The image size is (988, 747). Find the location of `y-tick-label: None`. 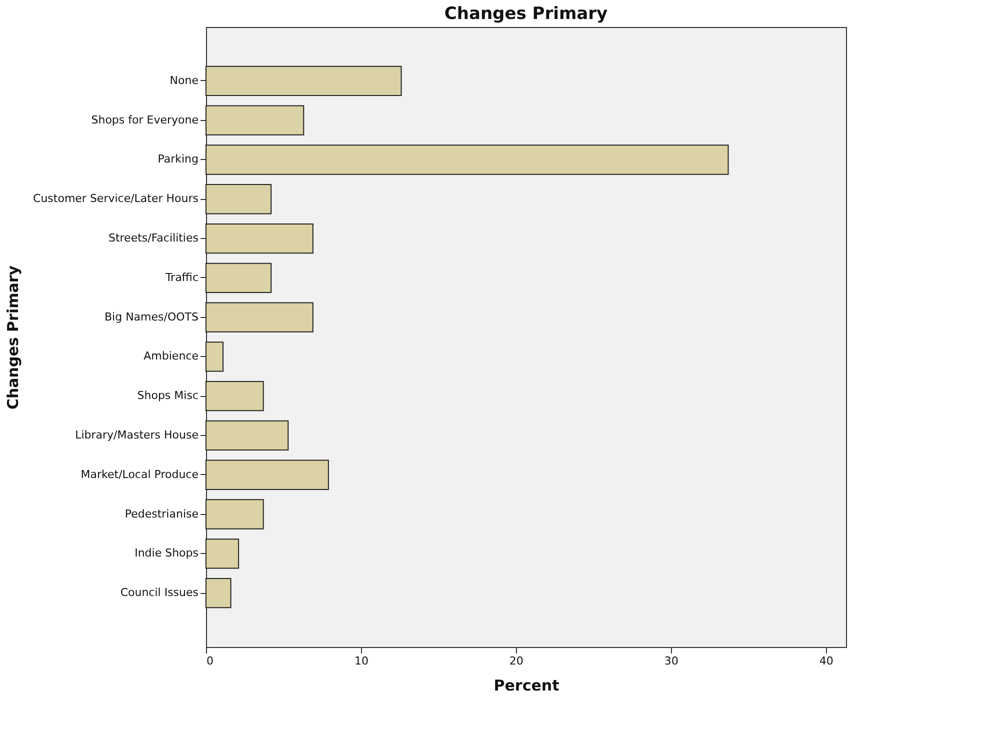

y-tick-label: None is located at coordinates (184, 80).